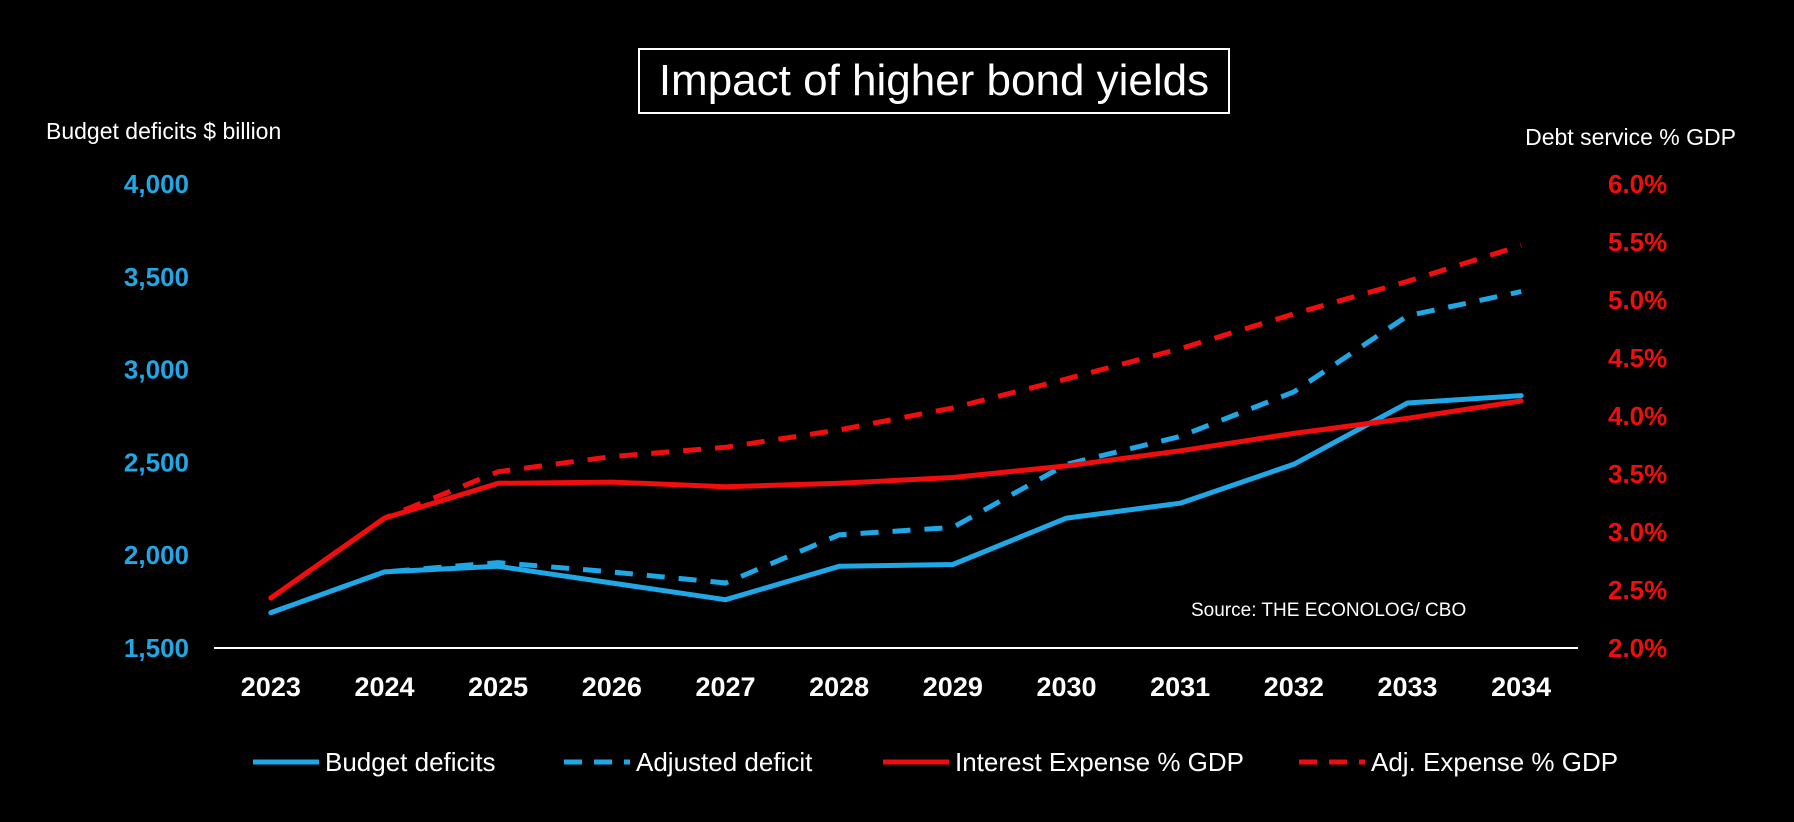  Describe the element at coordinates (1294, 687) in the screenshot. I see `x-tick-label: 2032` at that location.